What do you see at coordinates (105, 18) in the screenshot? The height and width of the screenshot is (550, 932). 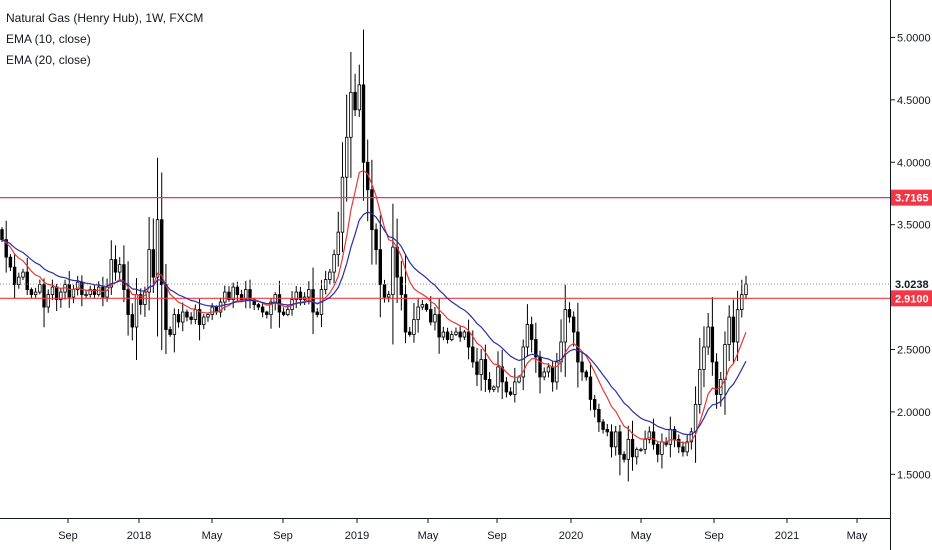 I see `symbol-title: Natural Gas (Henry Hub), 1W, FXCM` at bounding box center [105, 18].